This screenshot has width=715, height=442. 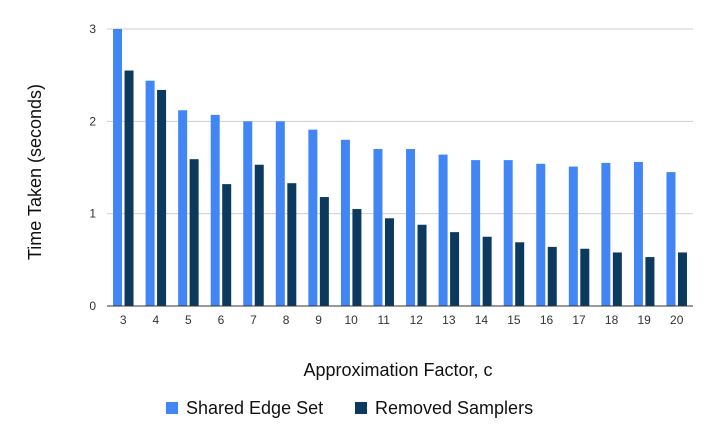 What do you see at coordinates (612, 320) in the screenshot?
I see `x-tick-label: 18` at bounding box center [612, 320].